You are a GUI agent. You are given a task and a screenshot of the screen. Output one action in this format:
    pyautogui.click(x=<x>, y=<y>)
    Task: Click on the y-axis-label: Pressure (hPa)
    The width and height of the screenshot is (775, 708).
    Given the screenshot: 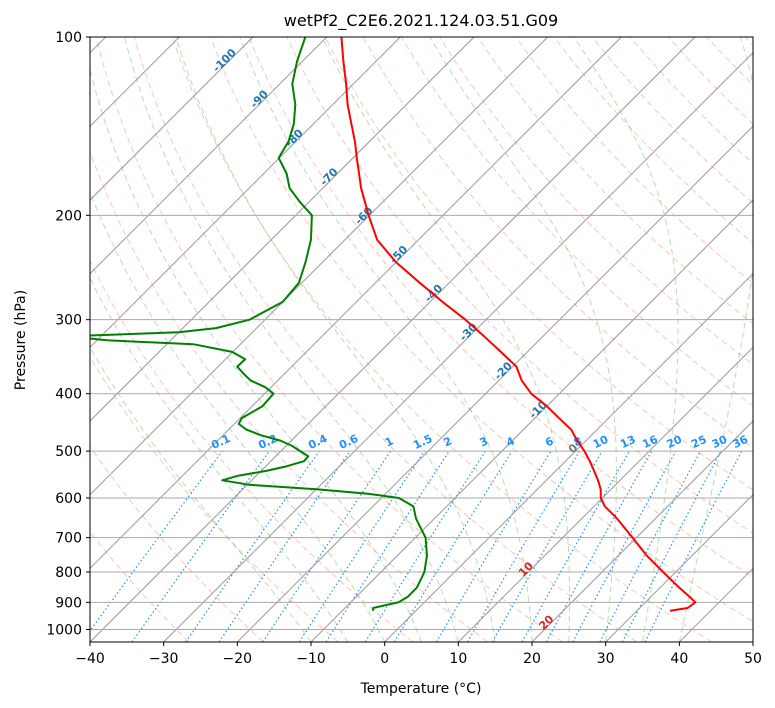 What is the action you would take?
    pyautogui.click(x=21, y=340)
    